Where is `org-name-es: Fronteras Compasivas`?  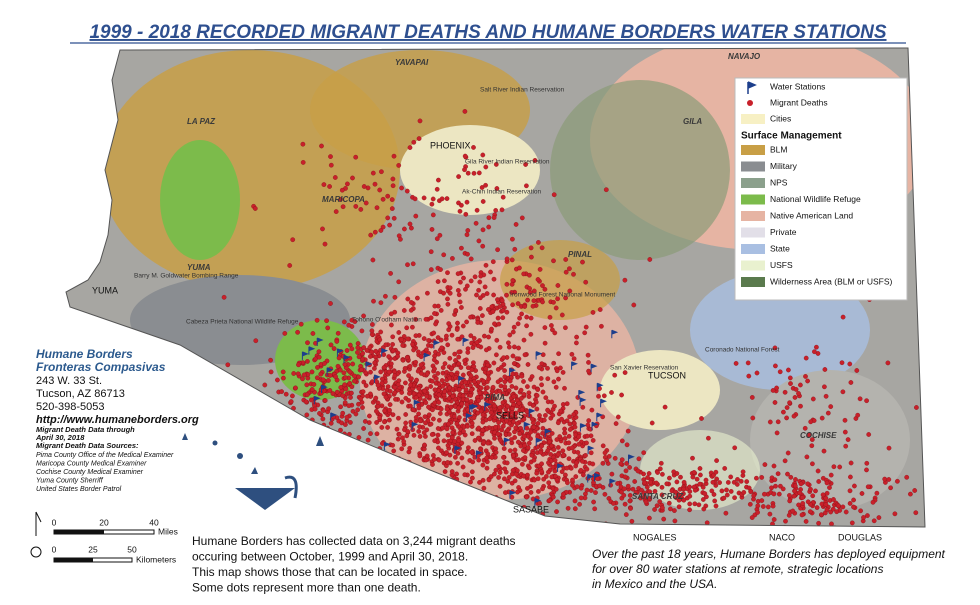 org-name-es: Fronteras Compasivas is located at coordinates (101, 367).